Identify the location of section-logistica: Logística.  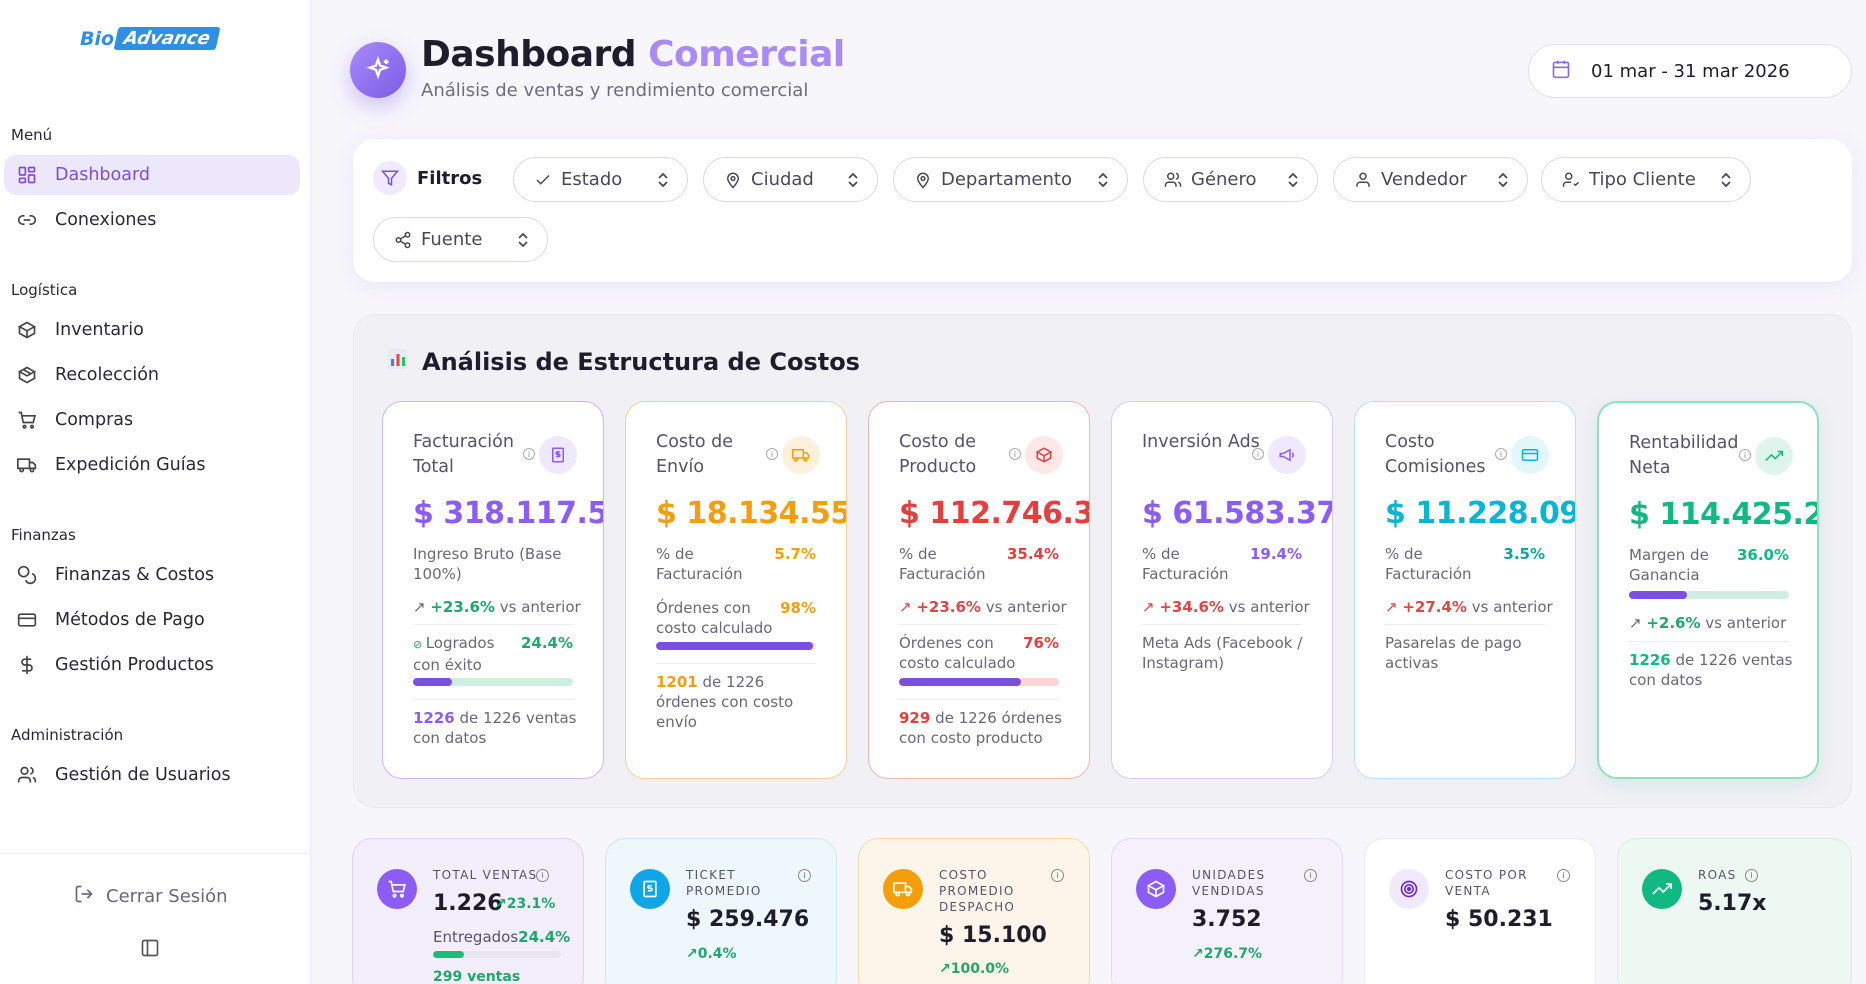
(44, 290).